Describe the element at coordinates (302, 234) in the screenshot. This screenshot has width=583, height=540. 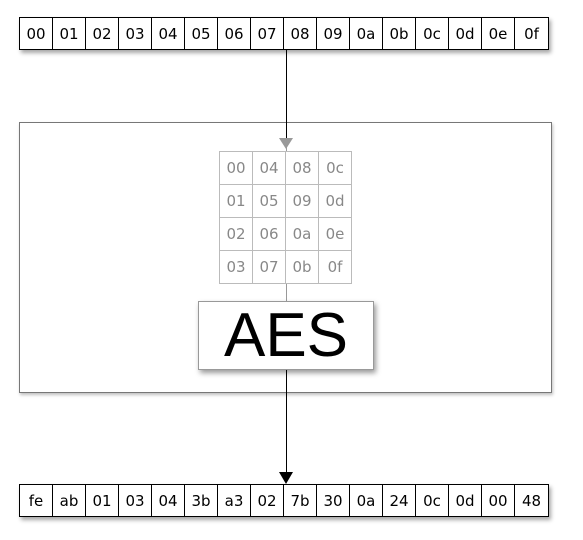
I see `state-cell: 0a` at that location.